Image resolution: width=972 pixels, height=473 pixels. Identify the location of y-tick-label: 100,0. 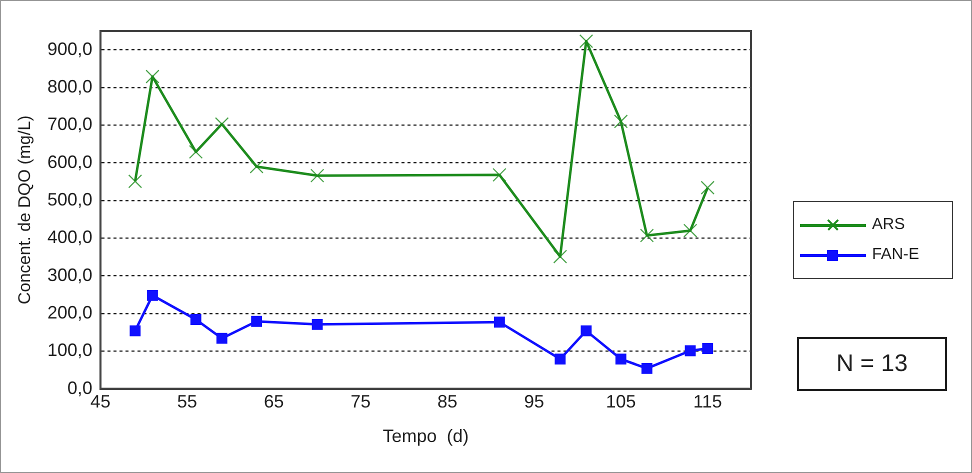
(69, 350).